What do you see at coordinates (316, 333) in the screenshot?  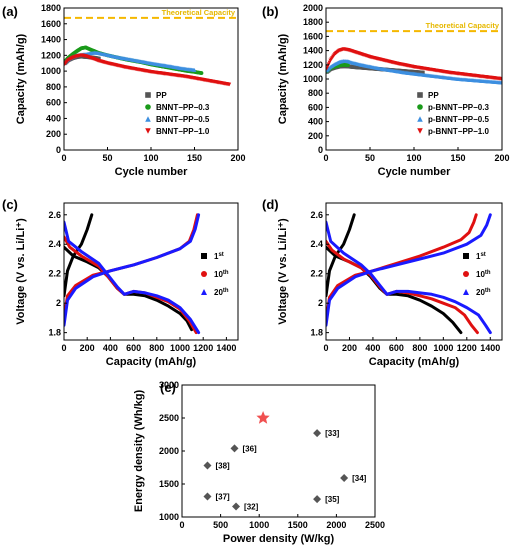 I see `y-tick-label: 1.8` at bounding box center [316, 333].